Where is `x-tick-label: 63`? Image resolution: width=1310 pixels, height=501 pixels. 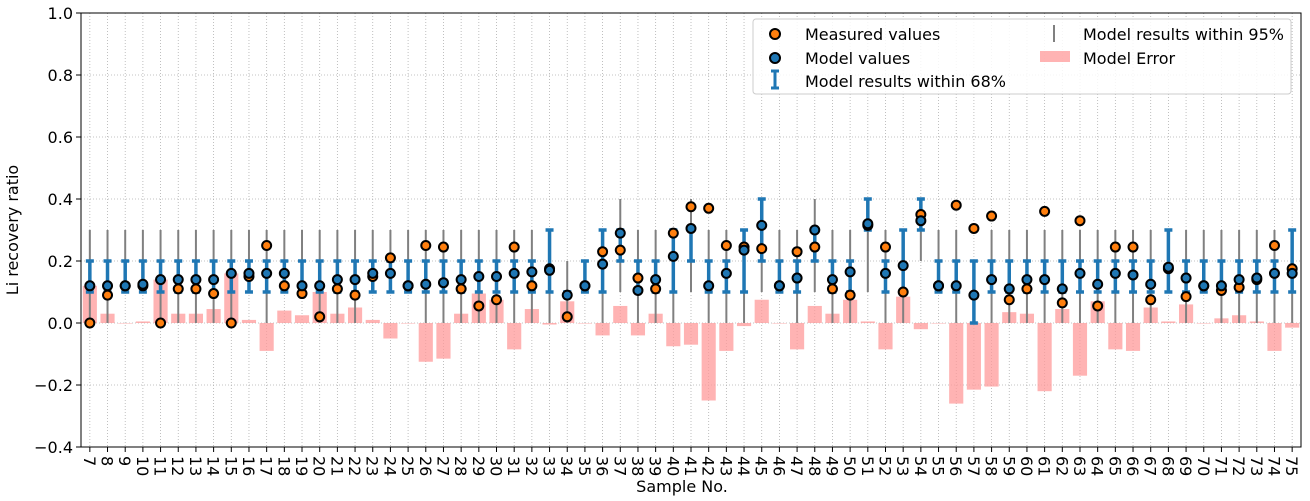
x-tick-label: 63 is located at coordinates (1079, 466).